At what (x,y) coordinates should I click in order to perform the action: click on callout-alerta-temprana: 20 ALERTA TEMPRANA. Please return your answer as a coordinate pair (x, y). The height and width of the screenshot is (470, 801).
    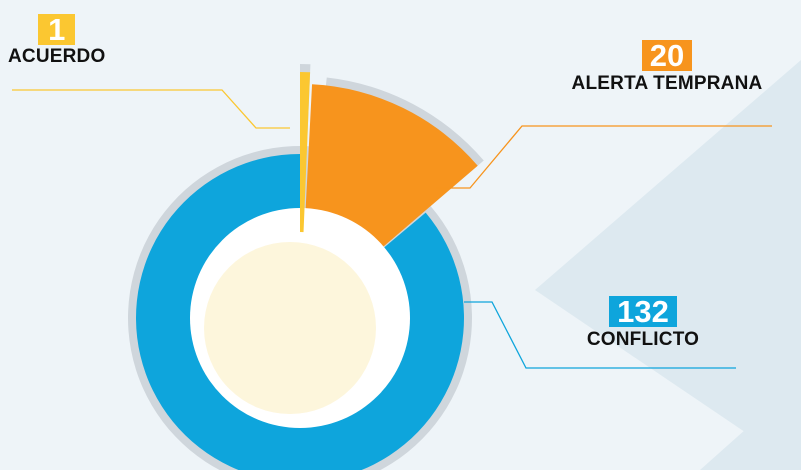
    Looking at the image, I should click on (667, 67).